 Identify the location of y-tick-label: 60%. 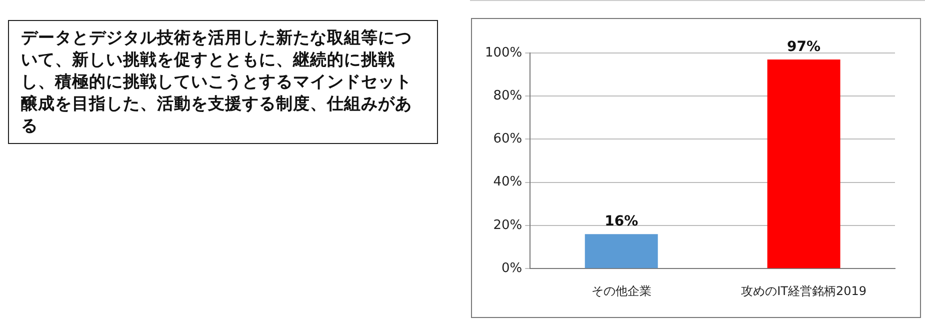
(507, 139).